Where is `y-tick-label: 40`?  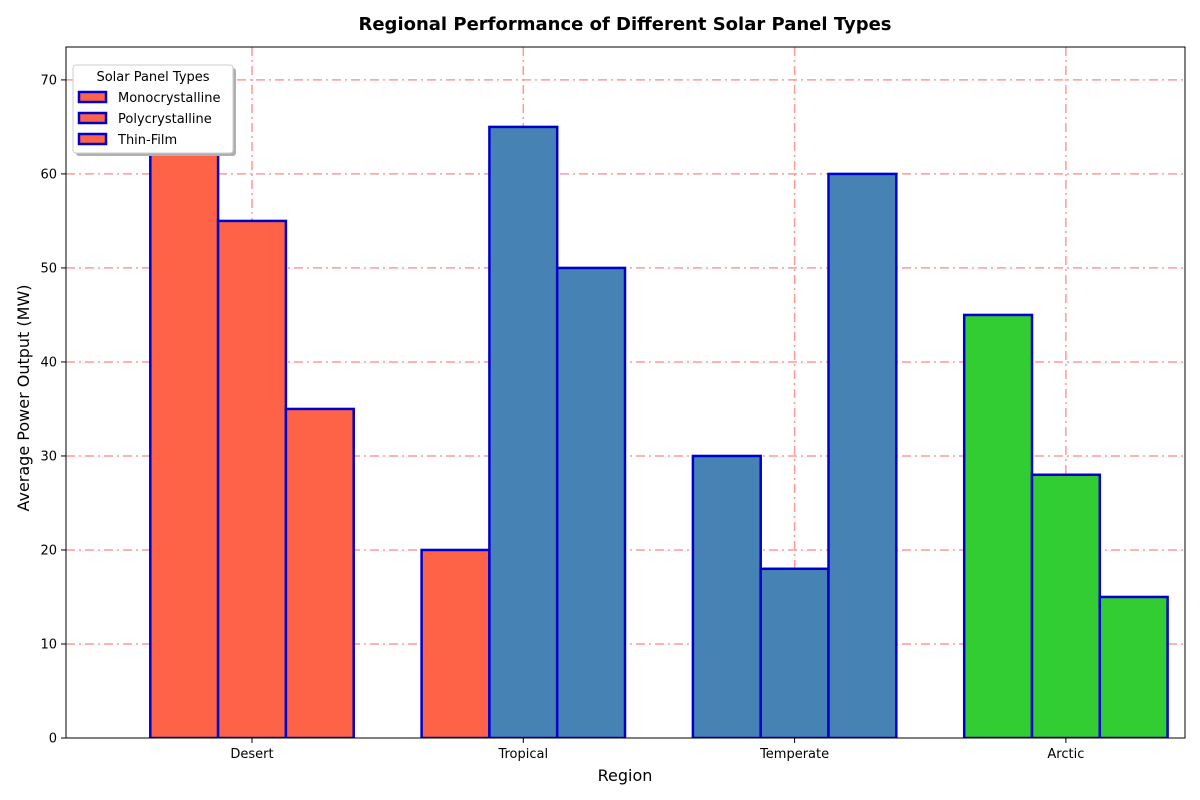 y-tick-label: 40 is located at coordinates (48, 362).